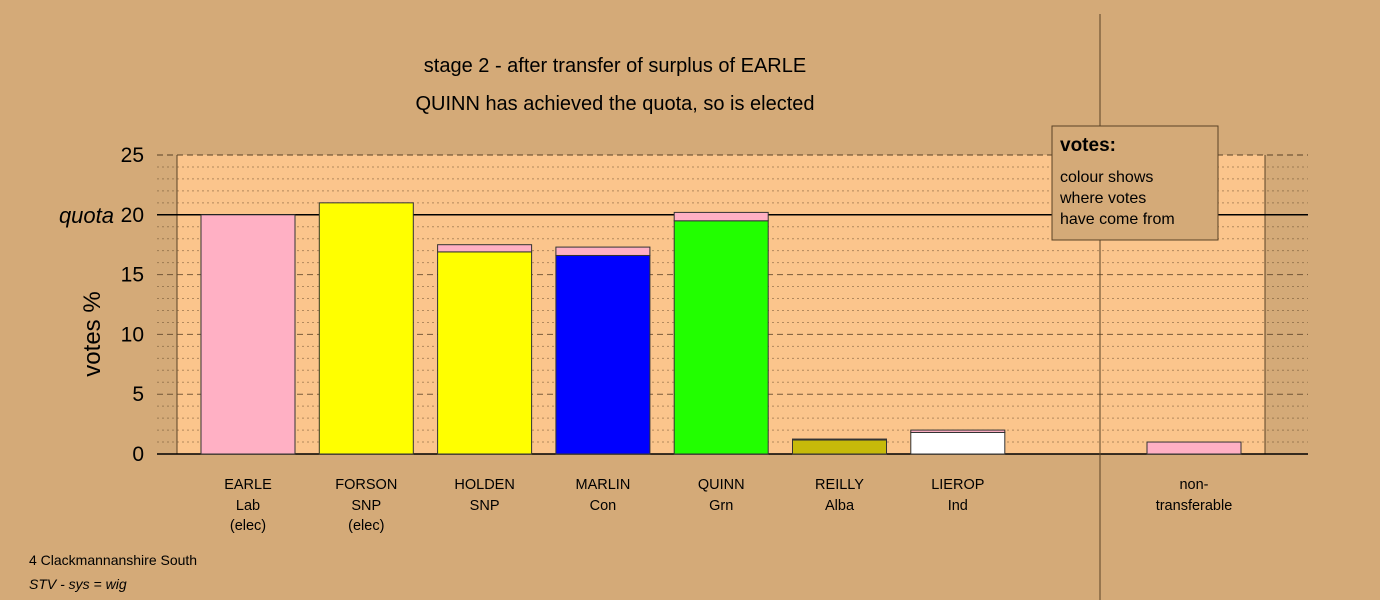 The height and width of the screenshot is (600, 1380). What do you see at coordinates (721, 485) in the screenshot?
I see `x-tick-label-name: QUINN` at bounding box center [721, 485].